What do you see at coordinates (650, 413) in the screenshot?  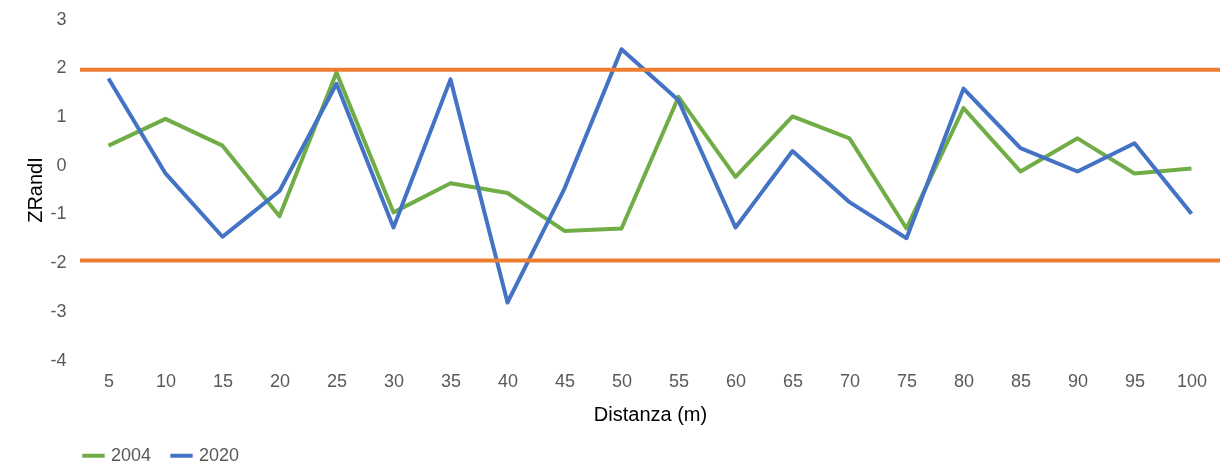 I see `x-axis-title: Distanza (m)` at bounding box center [650, 413].